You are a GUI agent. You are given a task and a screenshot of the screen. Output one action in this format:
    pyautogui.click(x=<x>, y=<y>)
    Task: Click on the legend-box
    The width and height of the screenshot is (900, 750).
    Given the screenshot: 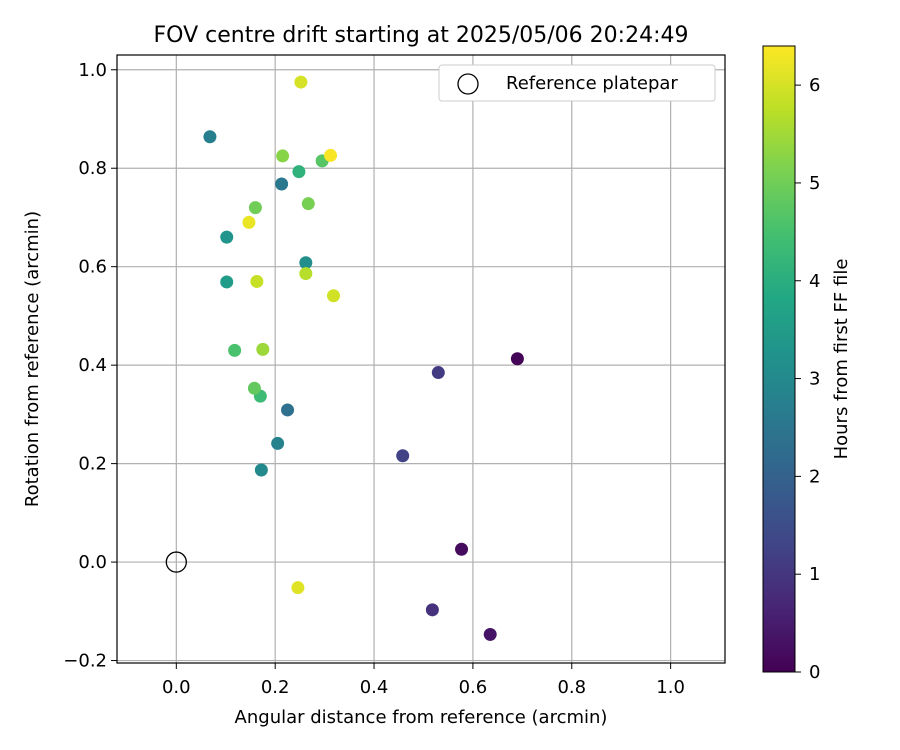 What is the action you would take?
    pyautogui.click(x=577, y=83)
    